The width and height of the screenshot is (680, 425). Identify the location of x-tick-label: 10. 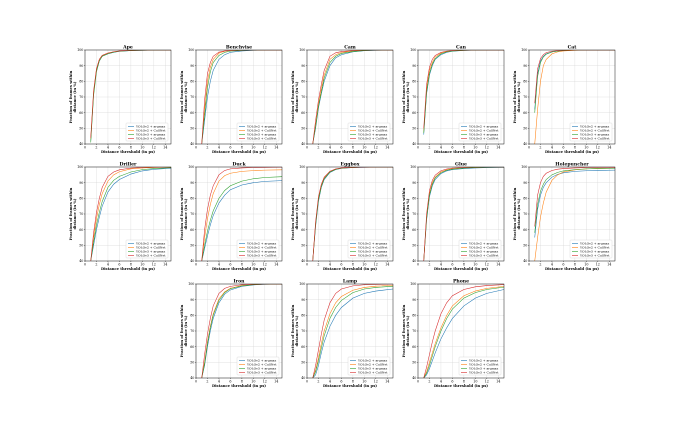
(253, 382).